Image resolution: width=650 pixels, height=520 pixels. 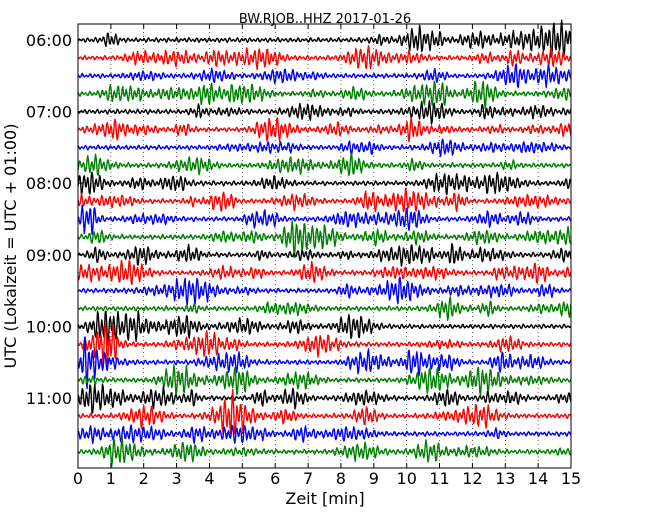 I want to click on x-axis-title: Zeit [min], so click(x=324, y=498).